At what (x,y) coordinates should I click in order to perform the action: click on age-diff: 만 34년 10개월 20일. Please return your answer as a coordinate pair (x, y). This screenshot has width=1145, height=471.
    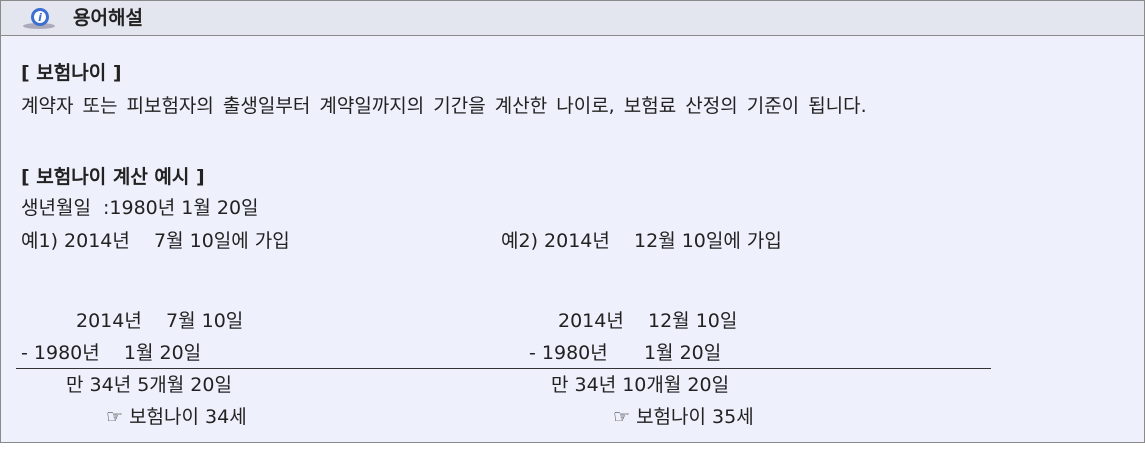
    Looking at the image, I should click on (640, 385).